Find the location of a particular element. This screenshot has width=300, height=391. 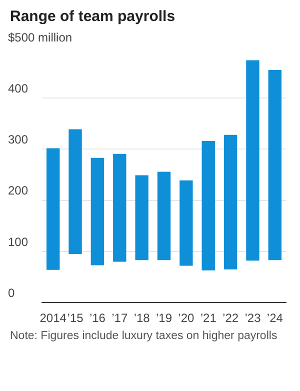

x-tick-label: ’24 is located at coordinates (275, 318).